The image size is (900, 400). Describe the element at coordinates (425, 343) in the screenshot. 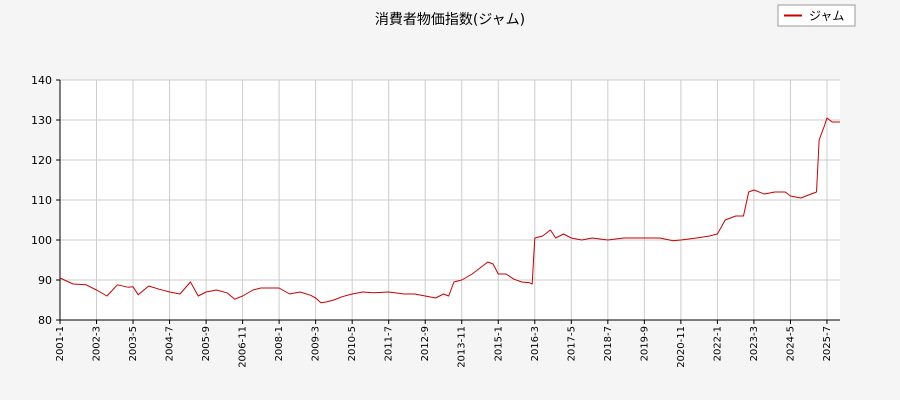

I see `x-tick-label: 2012-9` at that location.